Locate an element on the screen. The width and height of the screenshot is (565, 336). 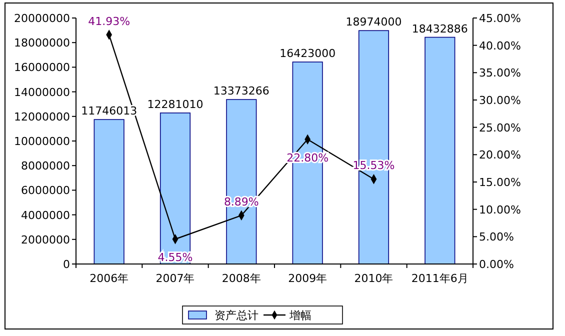
y-tick-label: 14000000 is located at coordinates (42, 92).